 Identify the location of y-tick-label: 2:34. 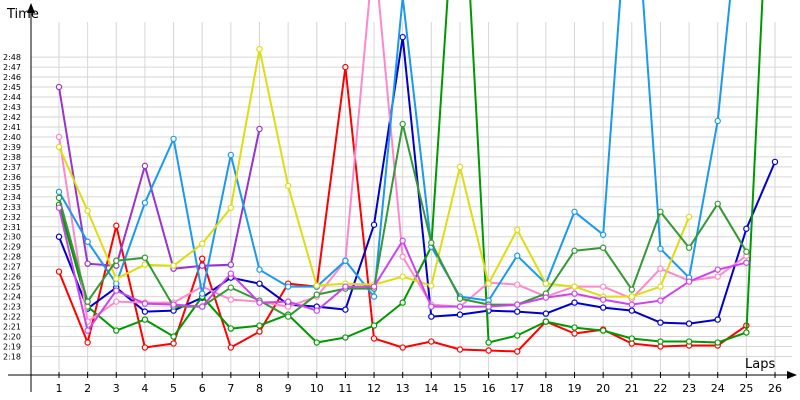
(12, 197).